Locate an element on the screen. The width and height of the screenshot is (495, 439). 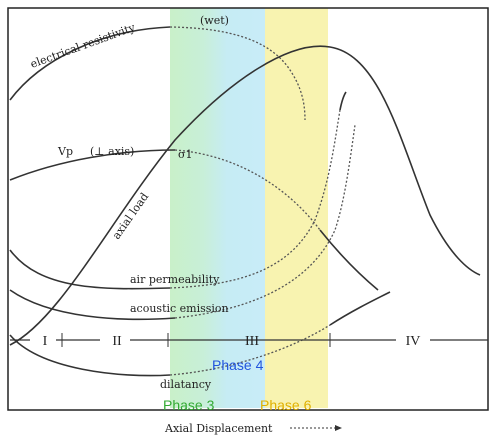
vp-curve is located at coordinates (92, 165).